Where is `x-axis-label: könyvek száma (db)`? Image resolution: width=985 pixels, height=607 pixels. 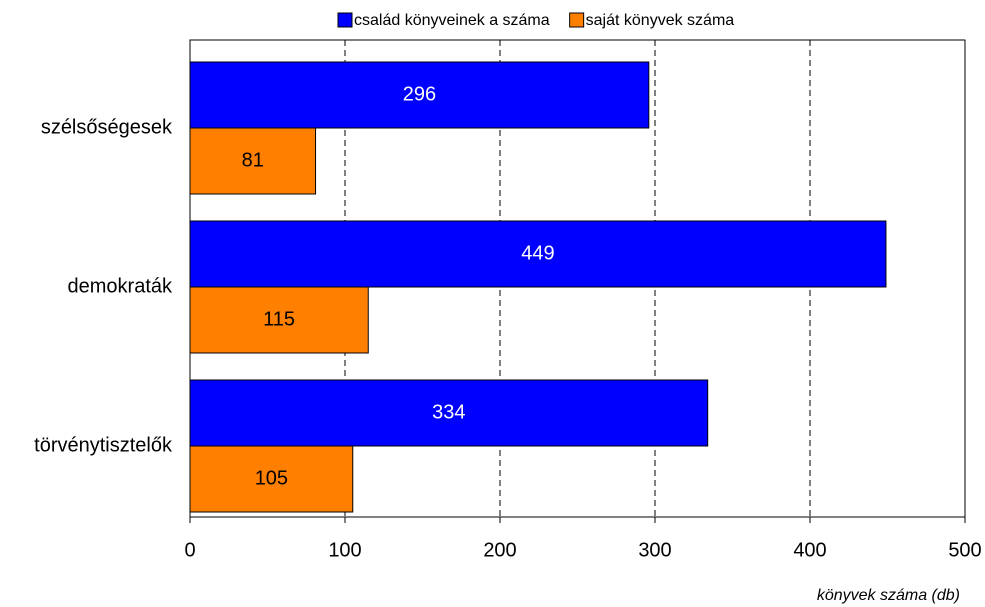 x-axis-label: könyvek száma (db) is located at coordinates (888, 595).